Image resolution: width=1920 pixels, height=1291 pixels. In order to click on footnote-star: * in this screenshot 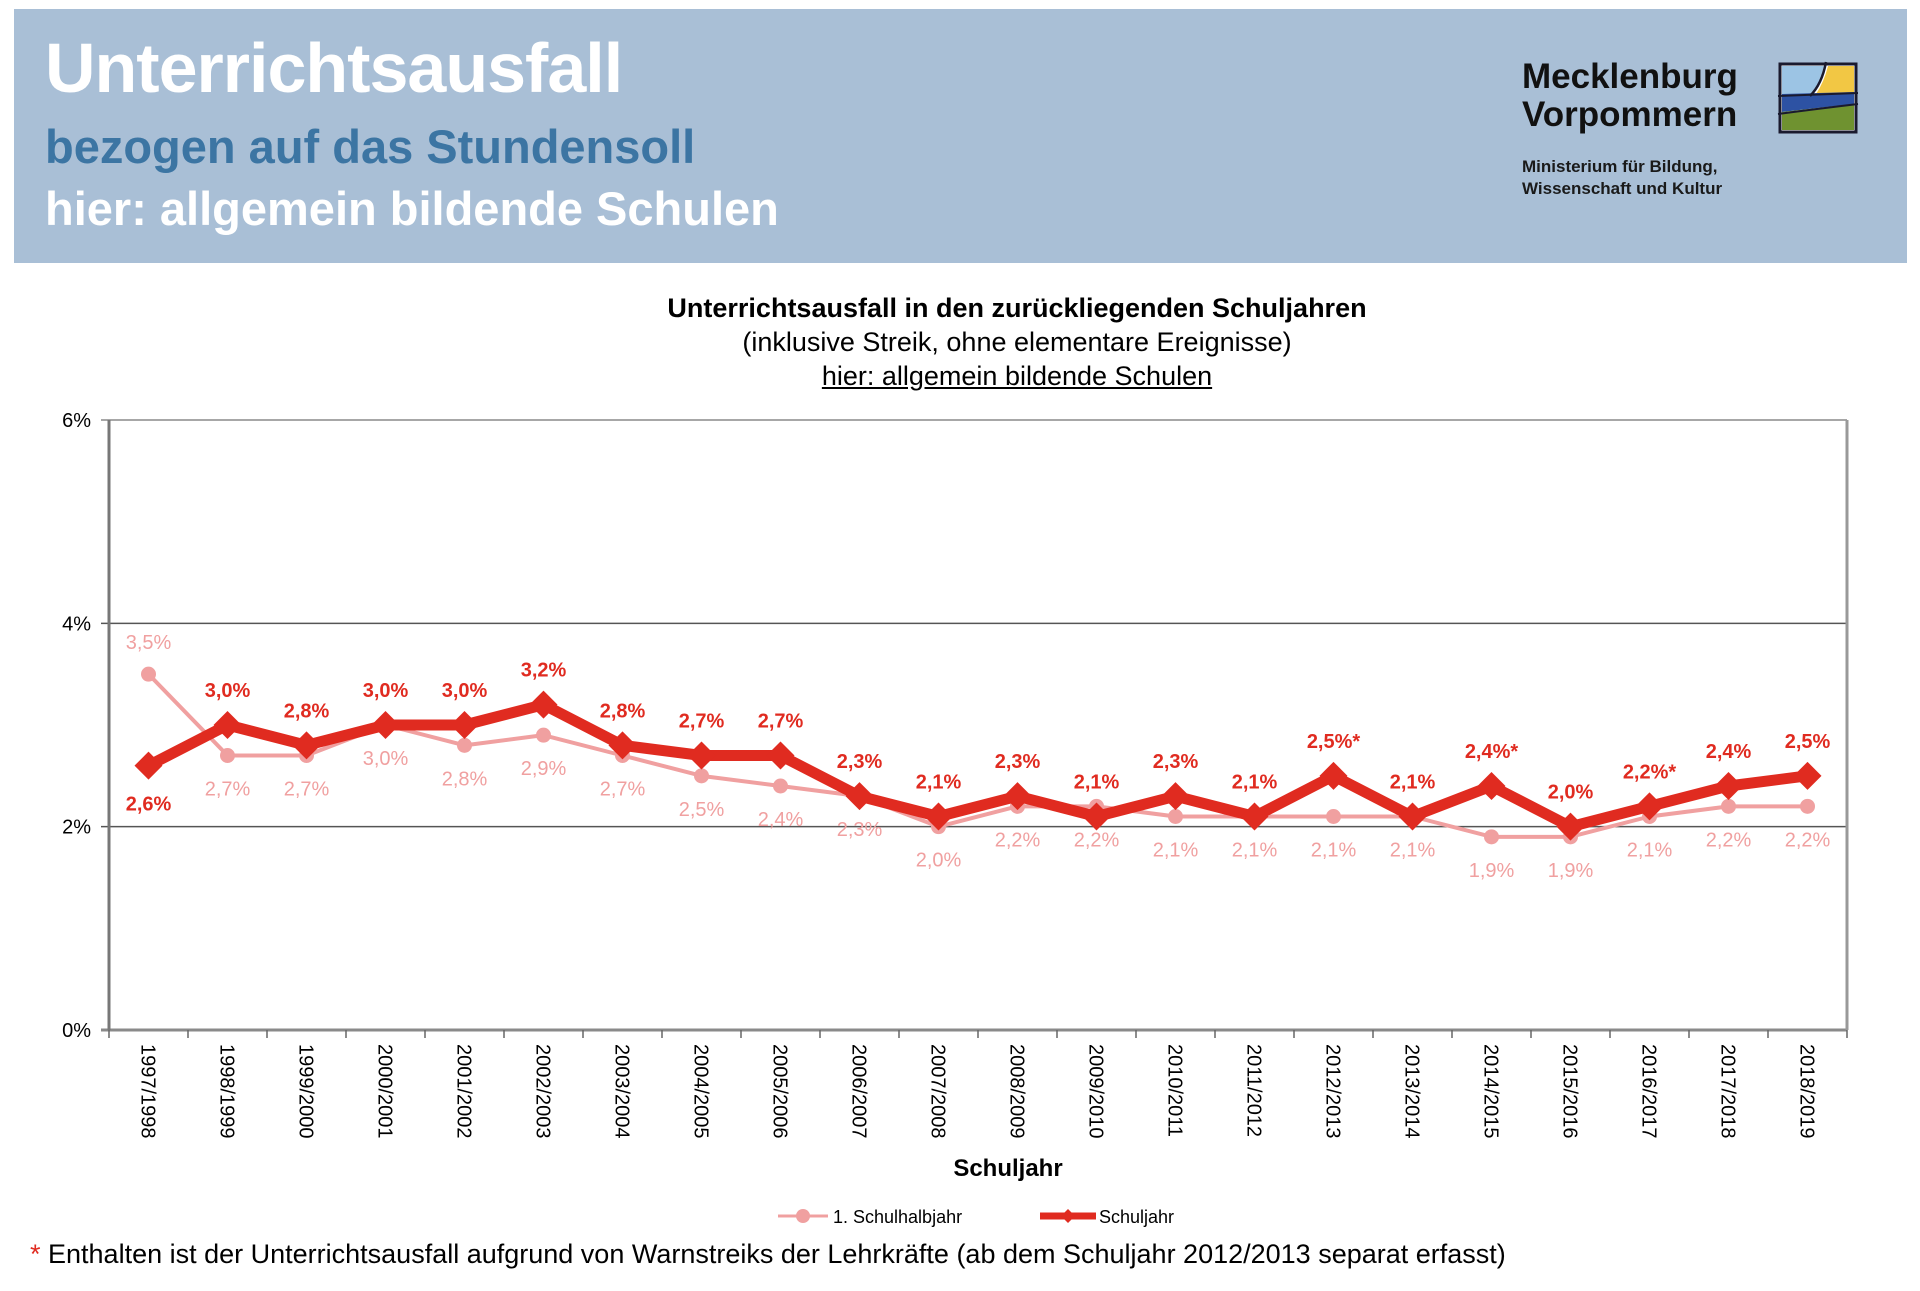, I will do `click(35, 1254)`.